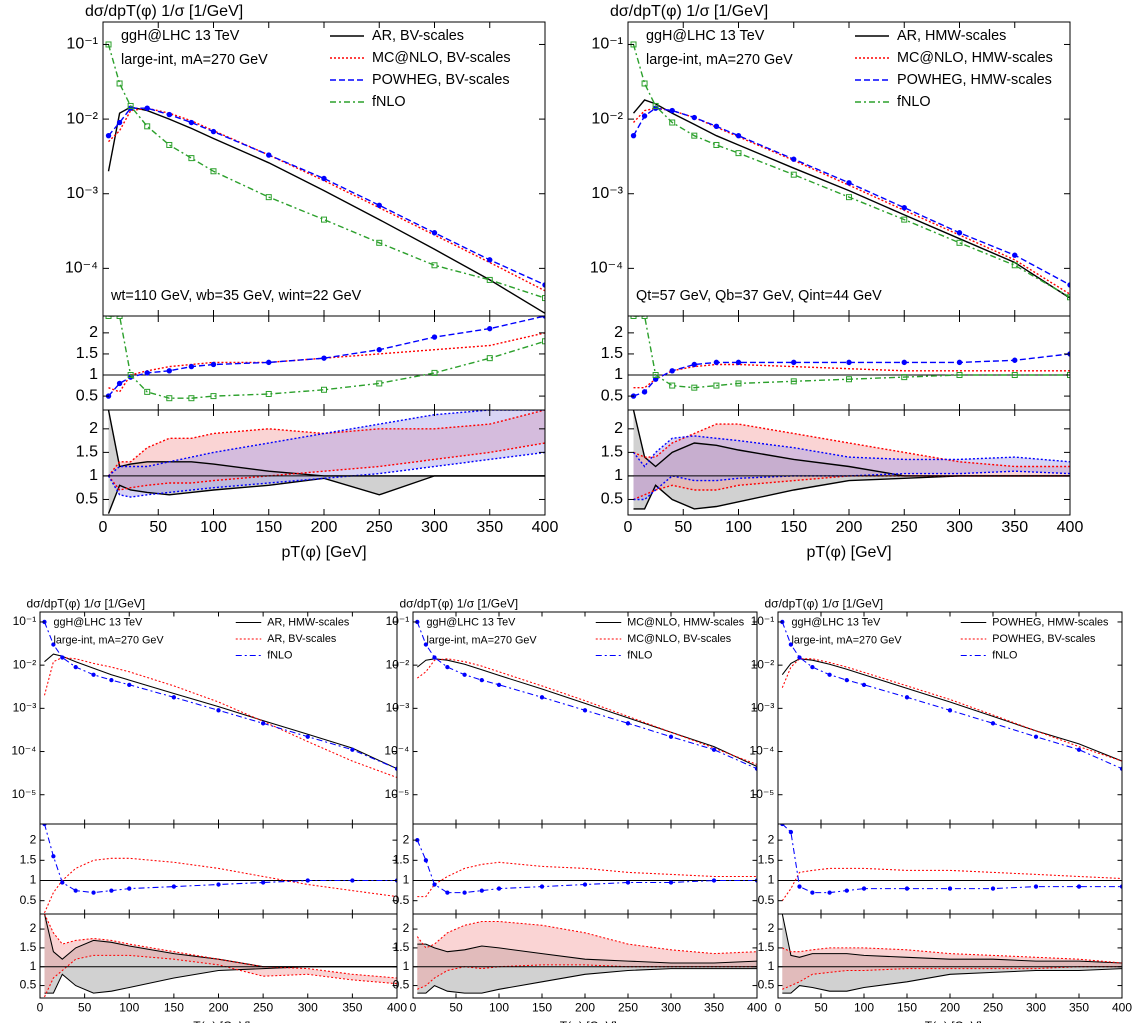  Describe the element at coordinates (545, 527) in the screenshot. I see `x-tick-label: 400` at that location.